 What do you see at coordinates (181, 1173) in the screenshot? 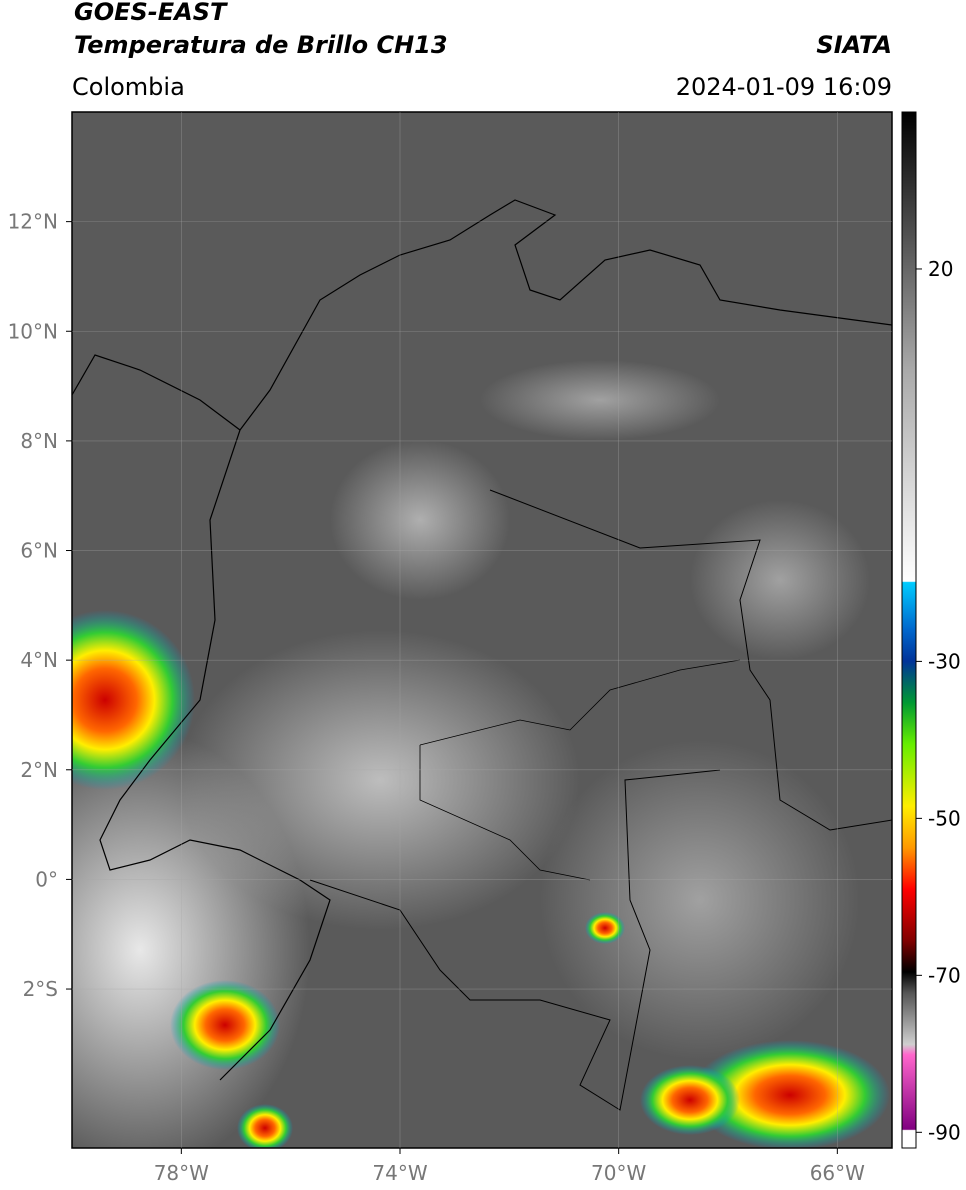
I see `x-tick-label: 78°W` at bounding box center [181, 1173].